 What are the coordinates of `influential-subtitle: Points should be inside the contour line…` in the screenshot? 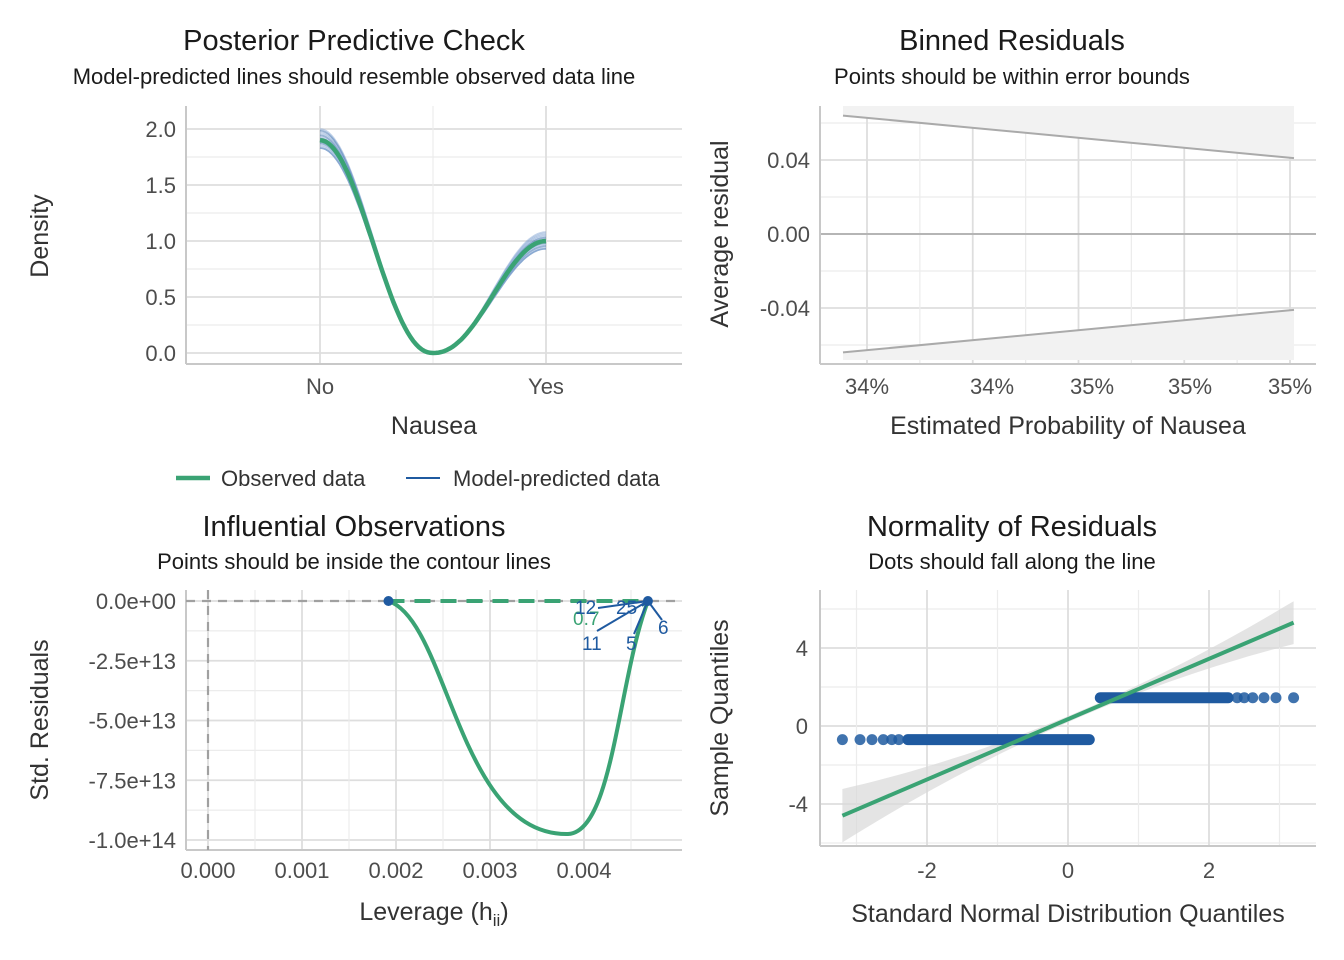 It's located at (354, 561).